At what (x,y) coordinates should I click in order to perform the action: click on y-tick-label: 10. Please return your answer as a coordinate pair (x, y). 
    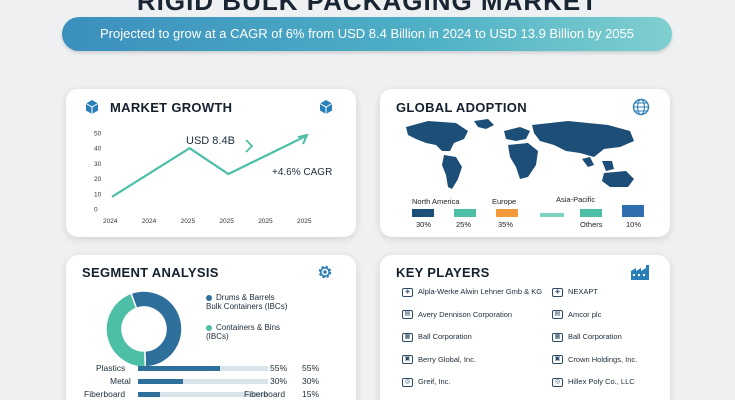
    Looking at the image, I should click on (98, 194).